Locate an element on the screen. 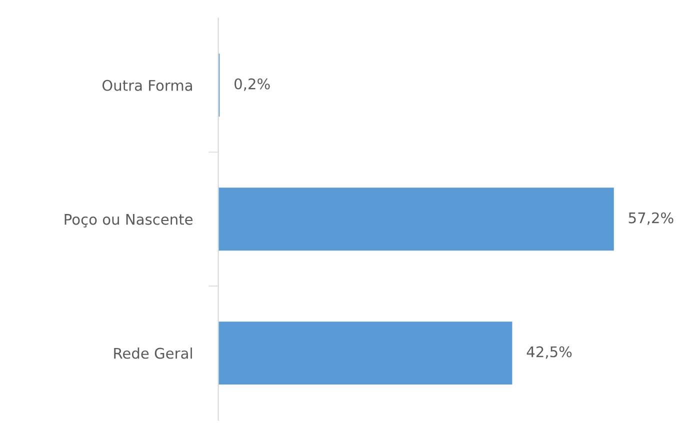  y-tick-label: Rede Geral is located at coordinates (153, 353).